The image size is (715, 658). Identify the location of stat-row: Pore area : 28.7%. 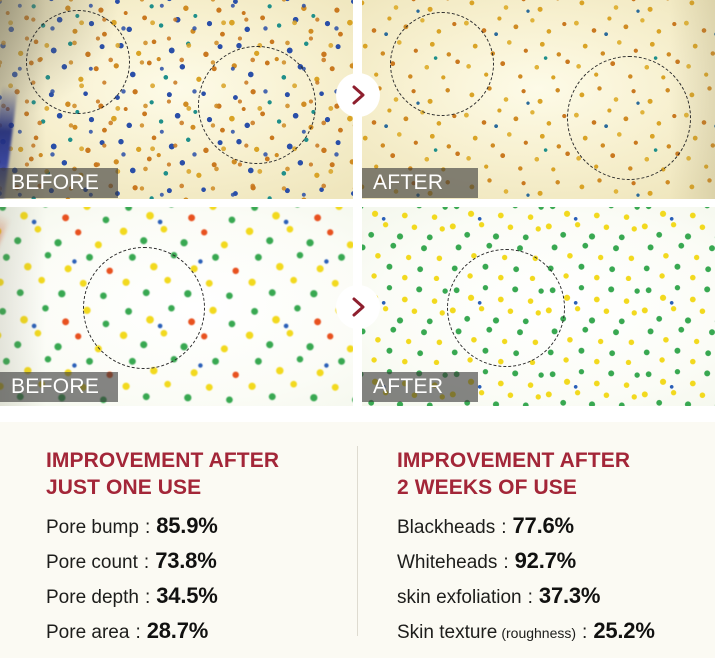
(201, 631).